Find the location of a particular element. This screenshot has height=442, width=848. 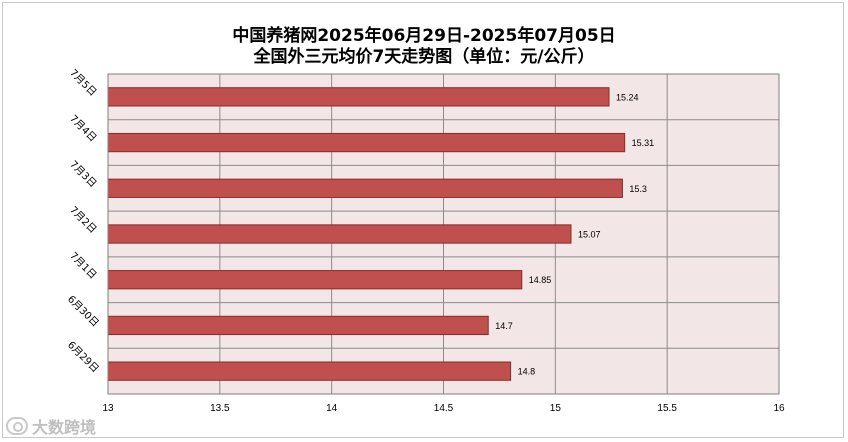

x-tick-label: 14 is located at coordinates (332, 408).